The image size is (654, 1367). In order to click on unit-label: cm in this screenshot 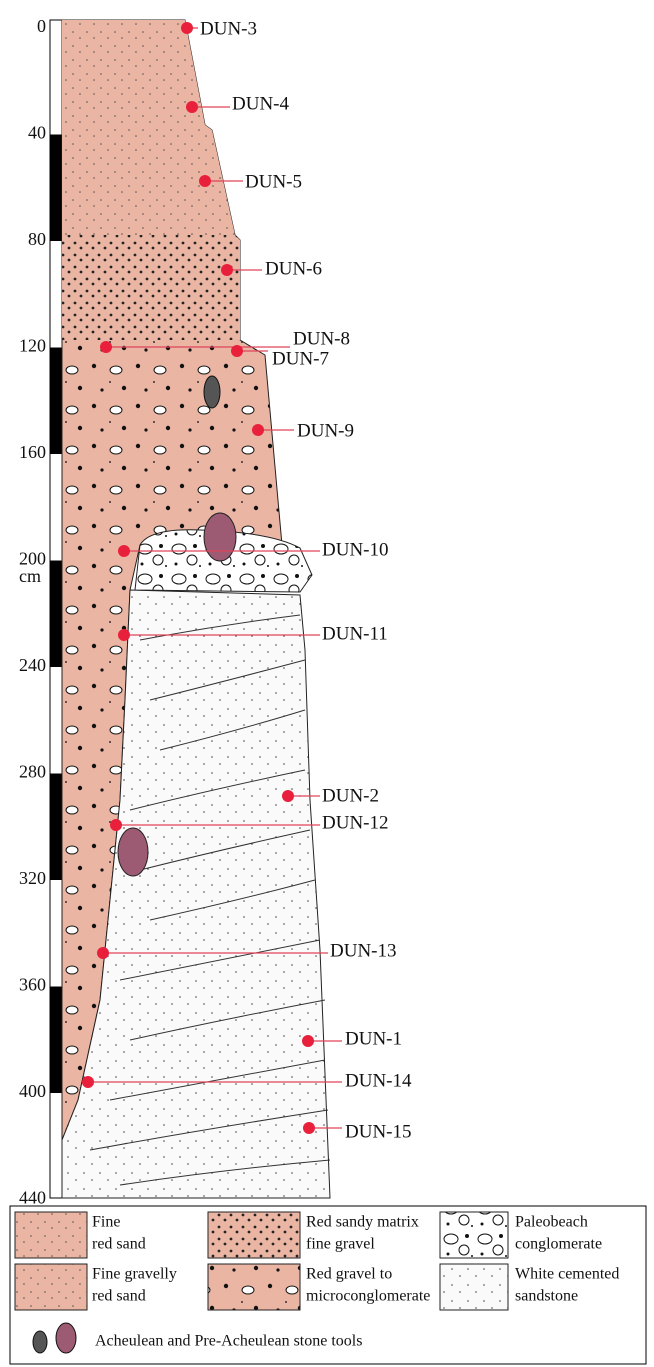, I will do `click(30, 576)`.